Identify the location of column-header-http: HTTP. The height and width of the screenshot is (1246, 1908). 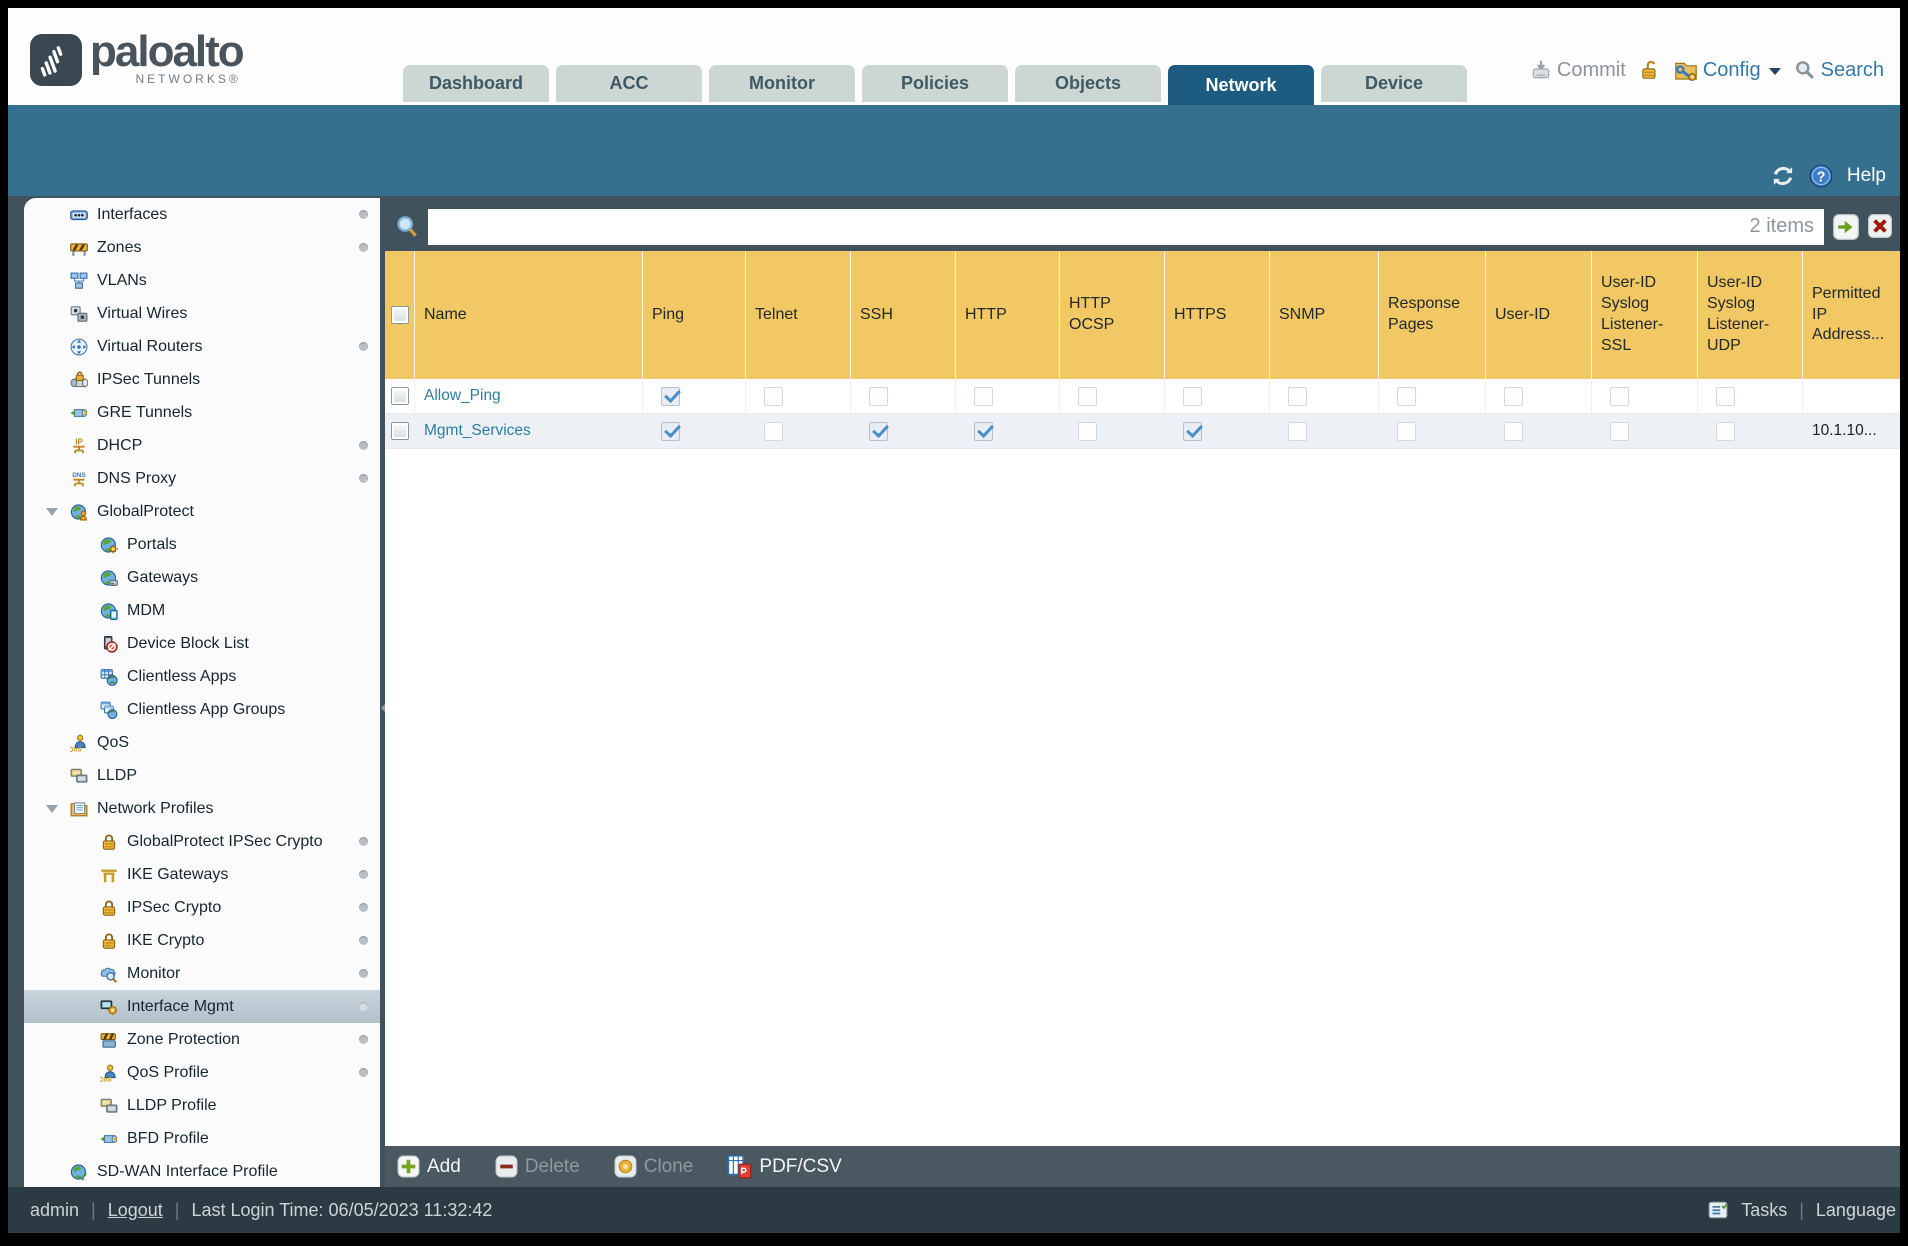
(1008, 315).